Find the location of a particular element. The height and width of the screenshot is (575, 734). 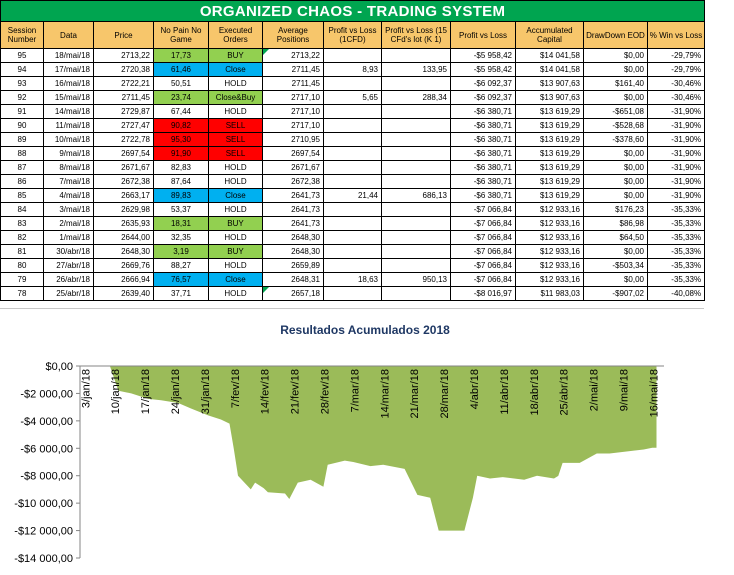

session-cell: 81 is located at coordinates (22, 251).